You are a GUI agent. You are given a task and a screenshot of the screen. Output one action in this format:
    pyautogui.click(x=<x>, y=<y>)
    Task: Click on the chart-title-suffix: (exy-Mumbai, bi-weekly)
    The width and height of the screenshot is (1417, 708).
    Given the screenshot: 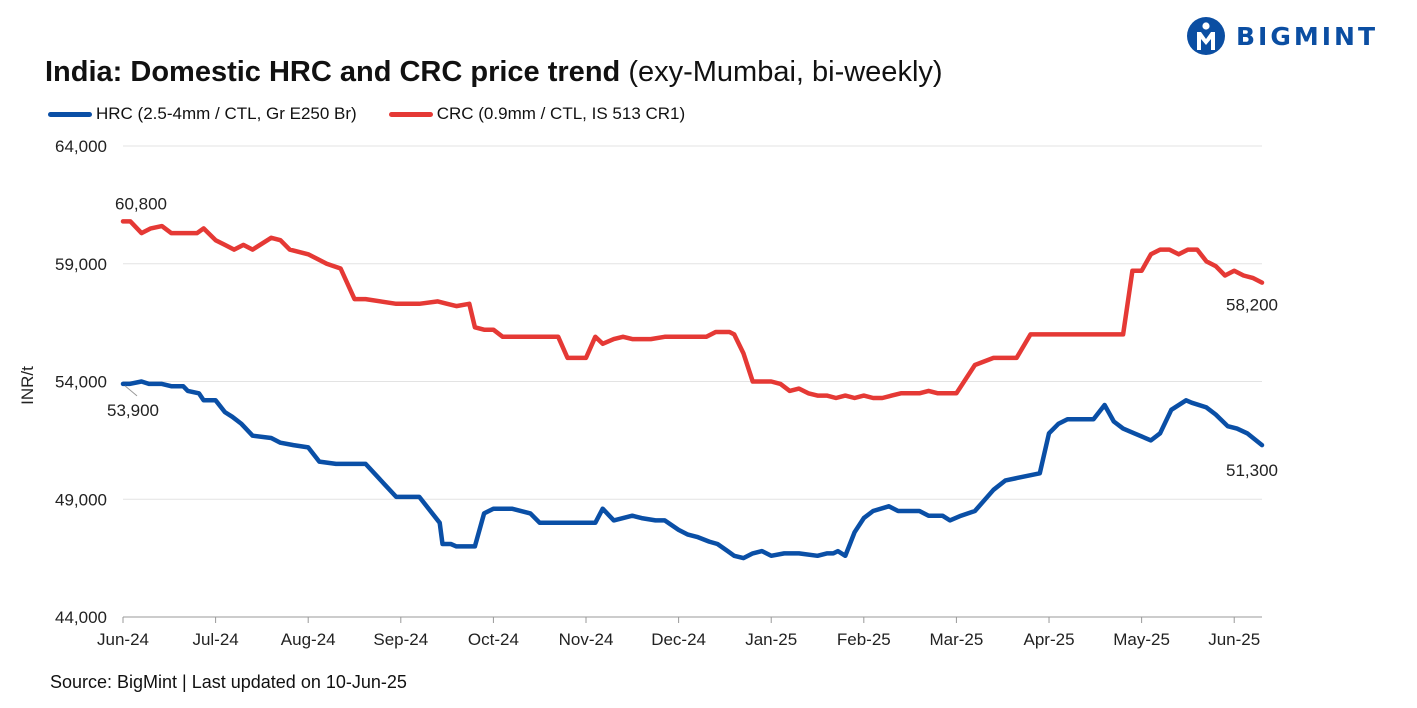 What is the action you would take?
    pyautogui.click(x=785, y=72)
    